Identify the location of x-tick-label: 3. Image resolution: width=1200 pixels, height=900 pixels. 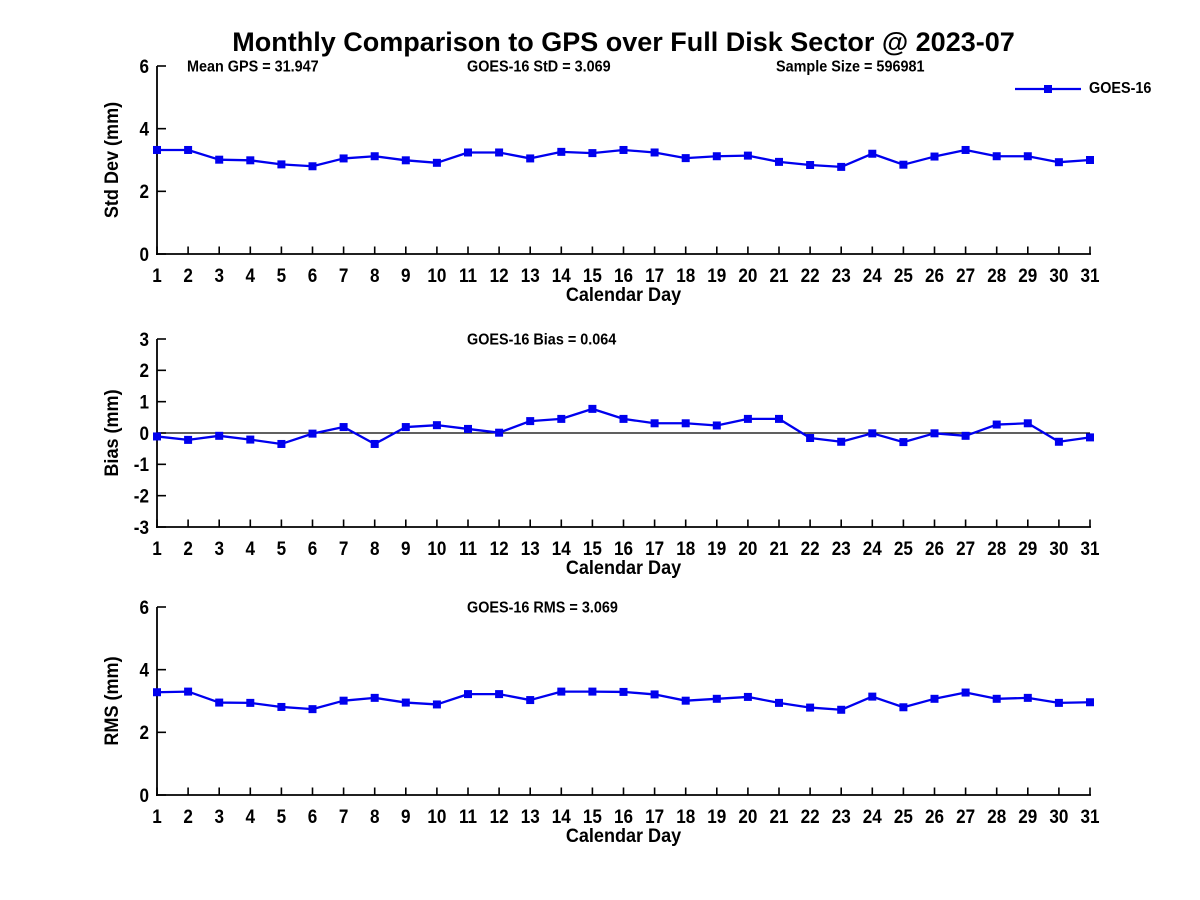
(219, 275).